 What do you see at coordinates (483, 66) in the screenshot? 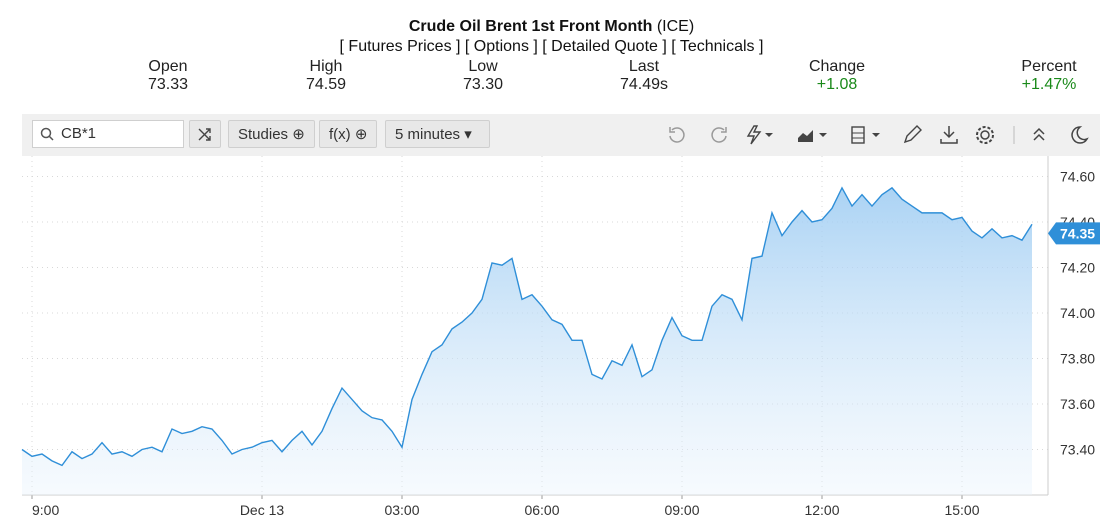
I see `quote-label: Low` at bounding box center [483, 66].